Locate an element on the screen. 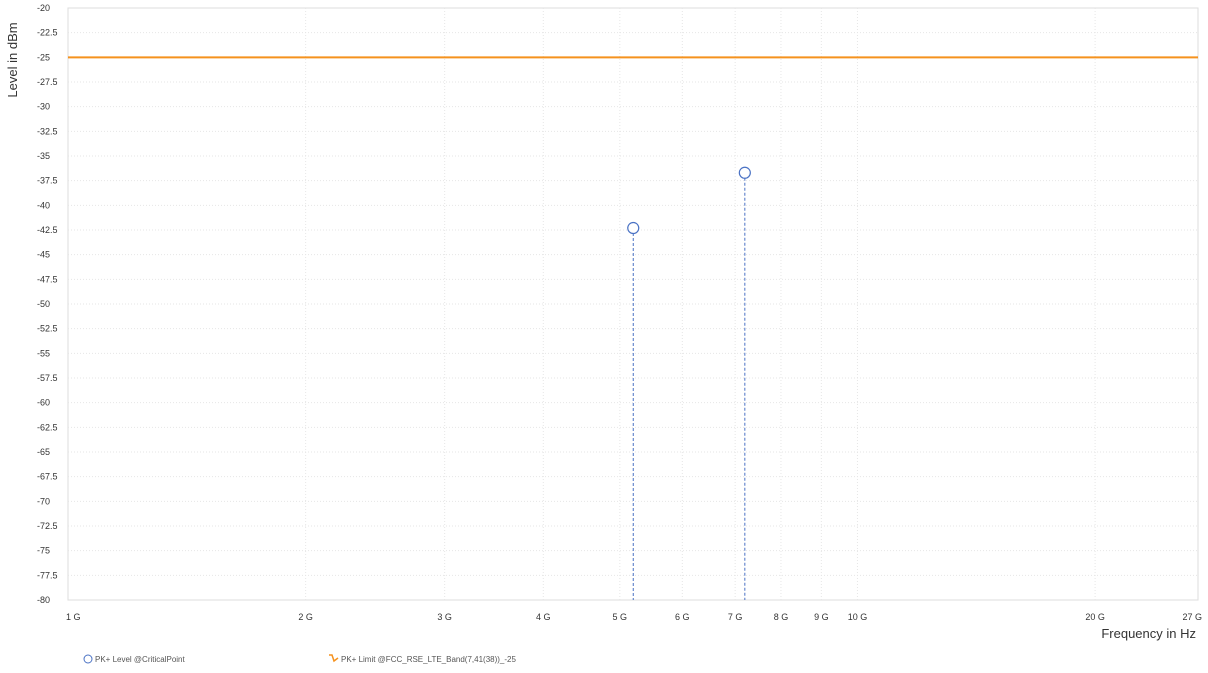  y-tick-label: -22.5 is located at coordinates (47, 33).